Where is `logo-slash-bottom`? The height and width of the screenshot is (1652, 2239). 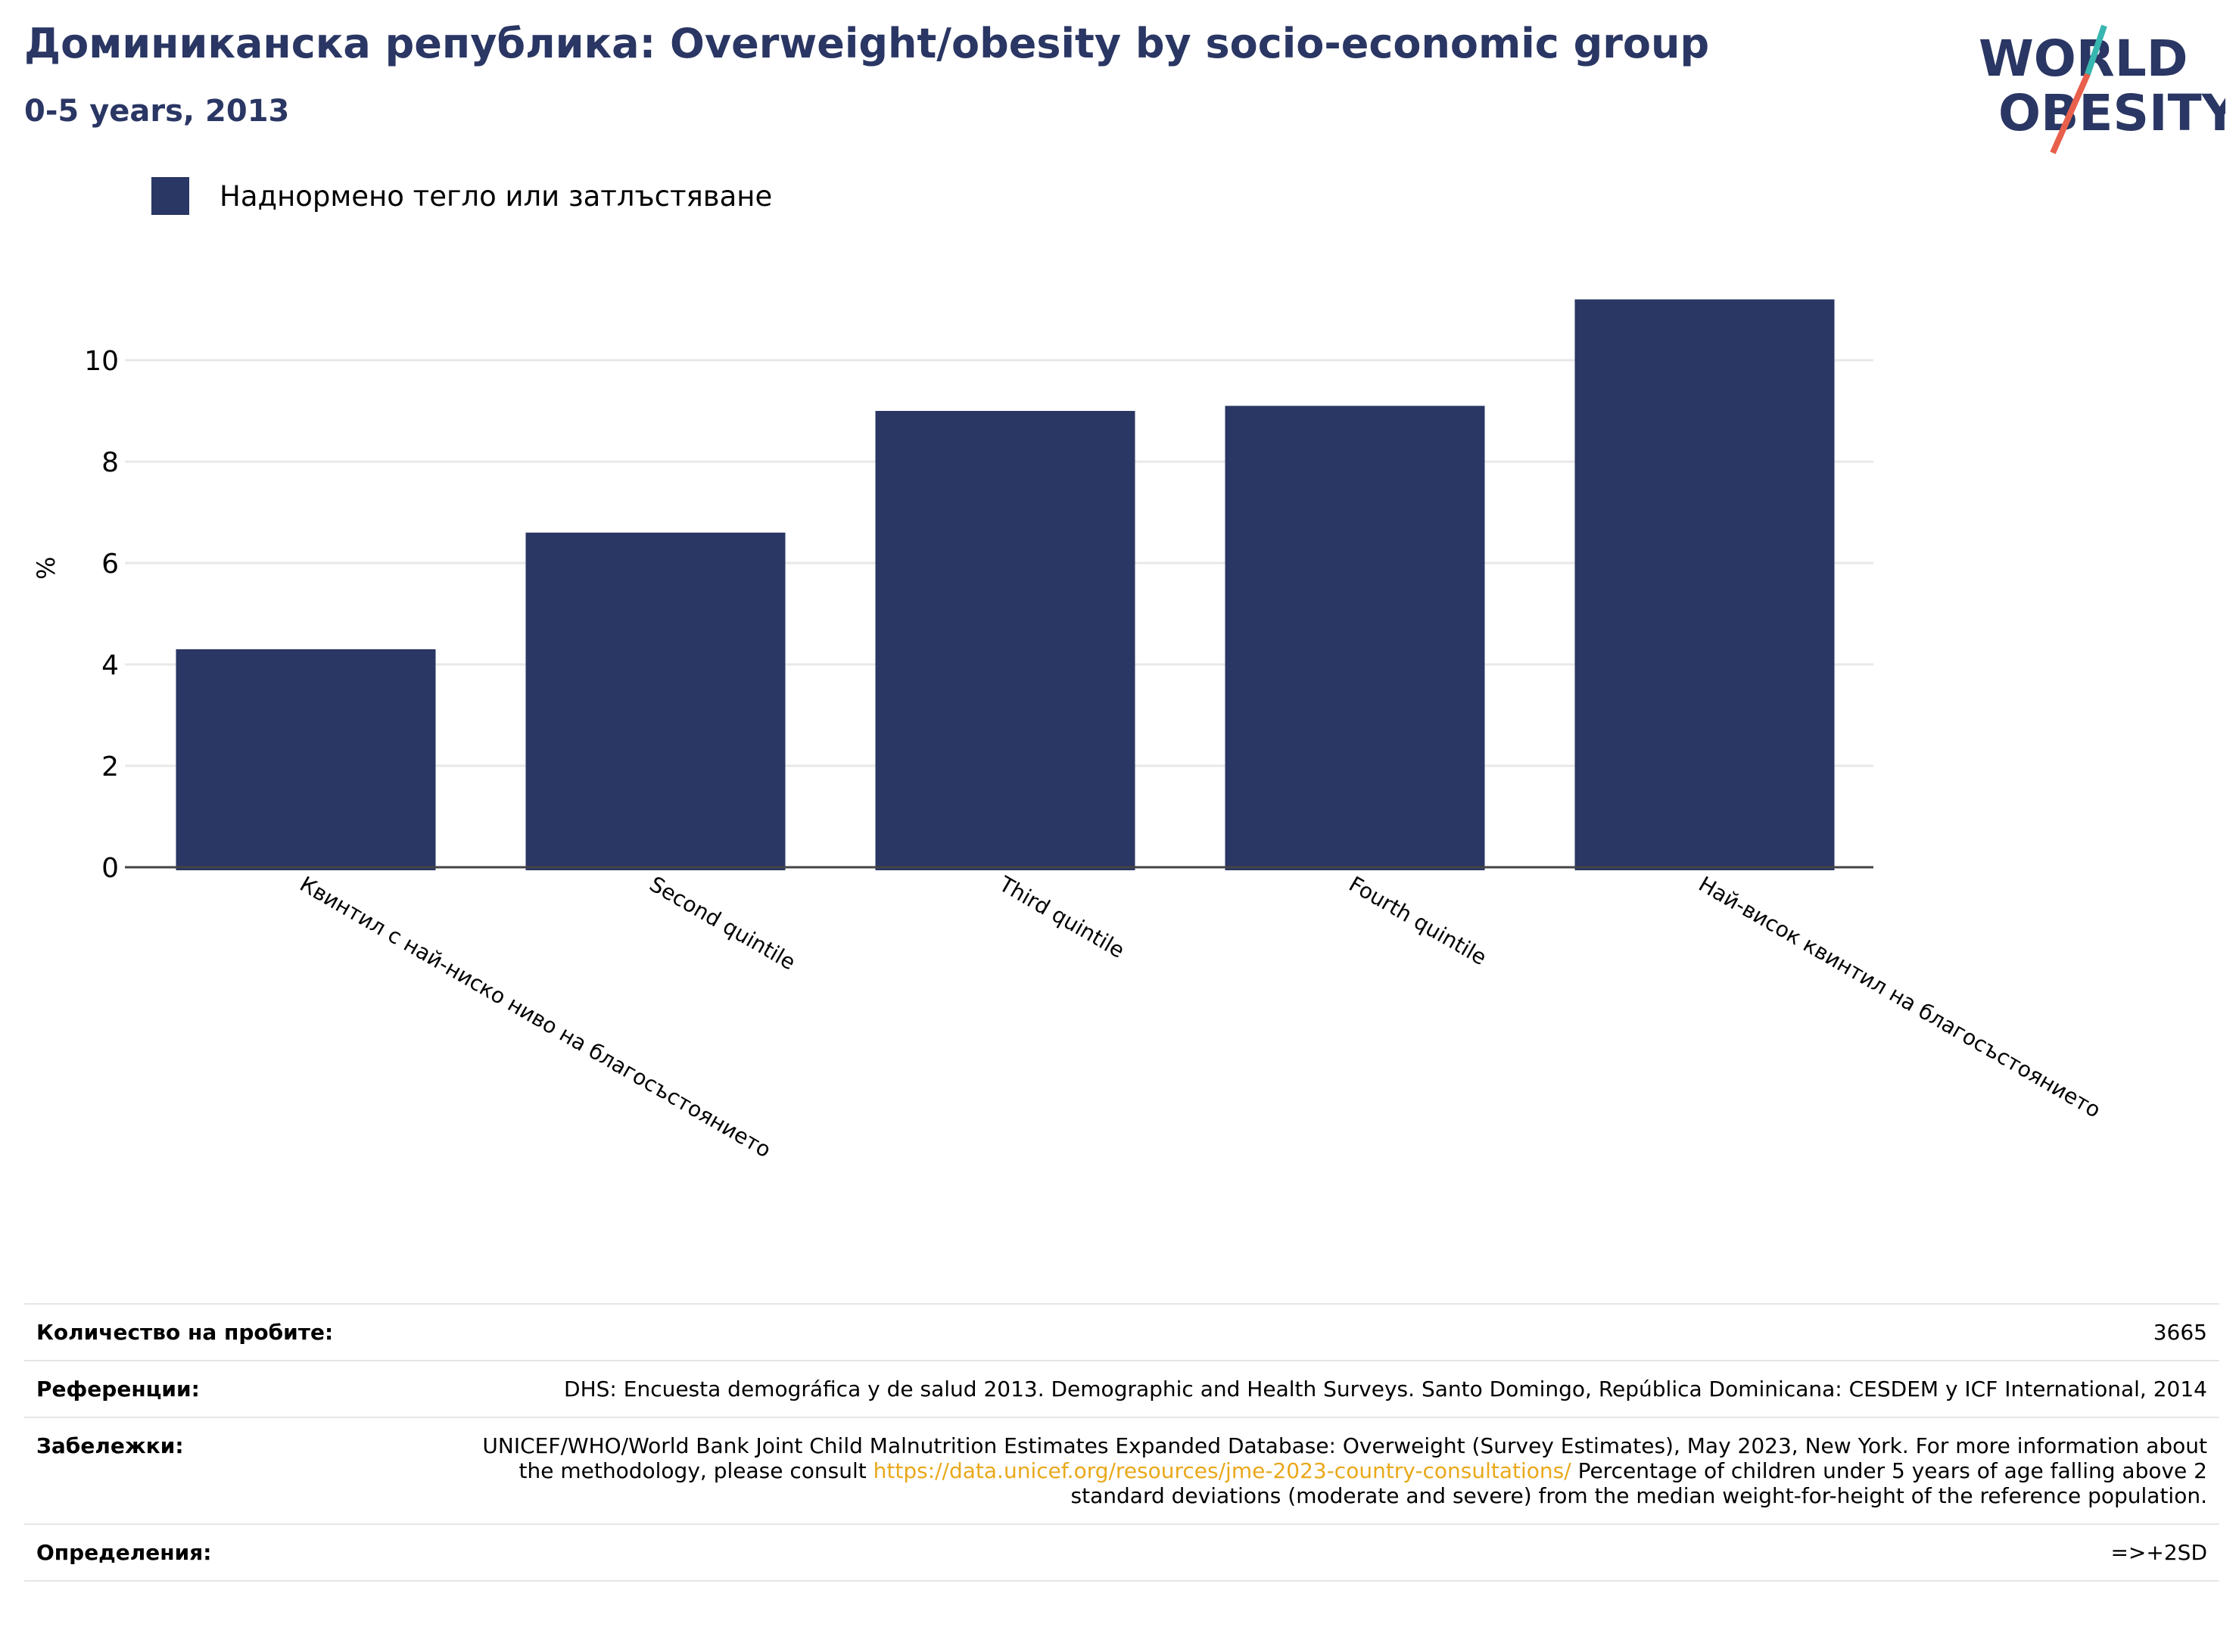
logo-slash-bottom is located at coordinates (2071, 114).